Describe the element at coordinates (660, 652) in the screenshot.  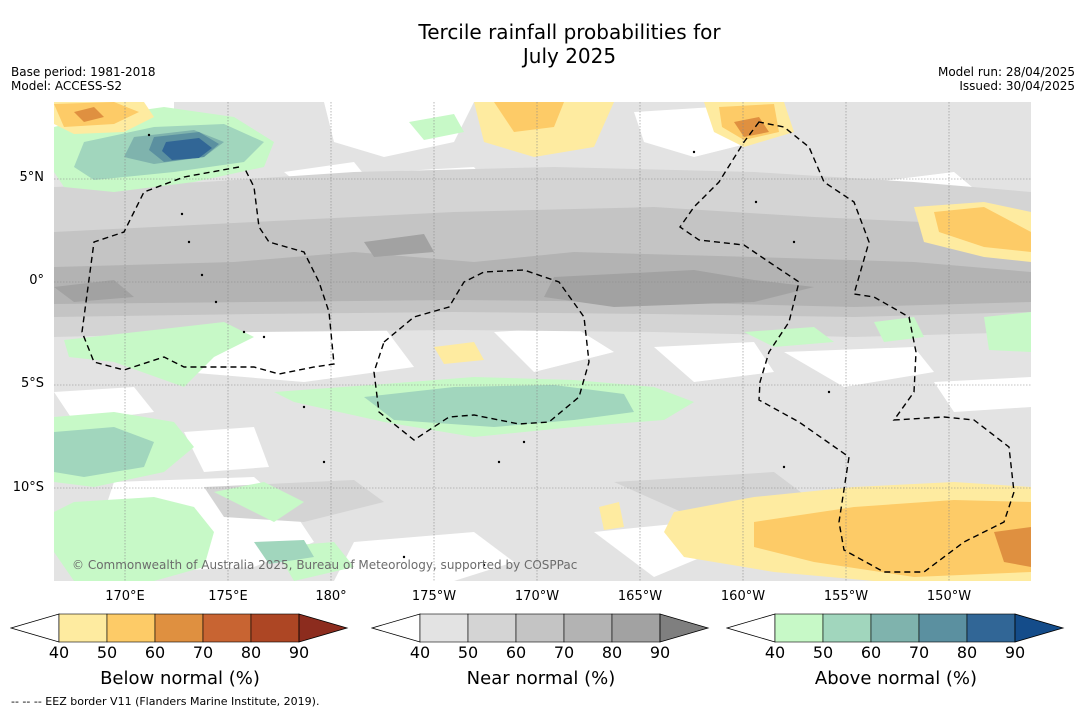
I see `cb-near-tick-90: 90` at that location.